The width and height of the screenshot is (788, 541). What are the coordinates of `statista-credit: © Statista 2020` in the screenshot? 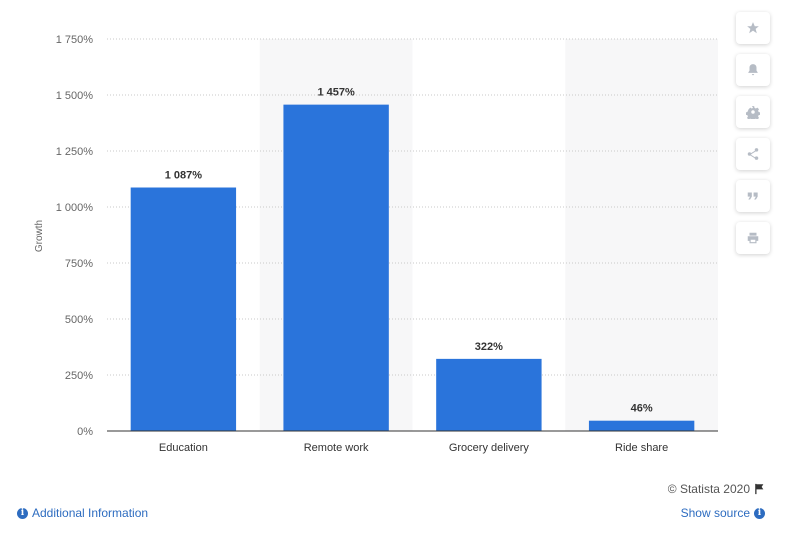 It's located at (716, 489).